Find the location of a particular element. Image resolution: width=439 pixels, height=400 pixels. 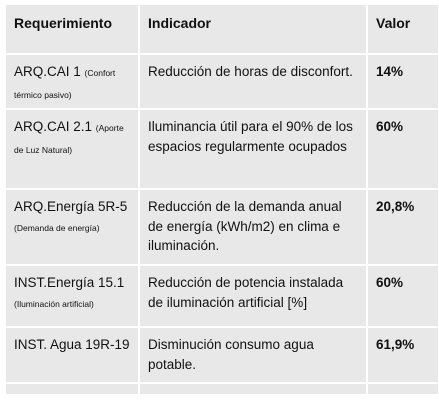

requirement-cell: ARQ.Energía 5R-5 (Demanda de energía) is located at coordinates (72, 227).